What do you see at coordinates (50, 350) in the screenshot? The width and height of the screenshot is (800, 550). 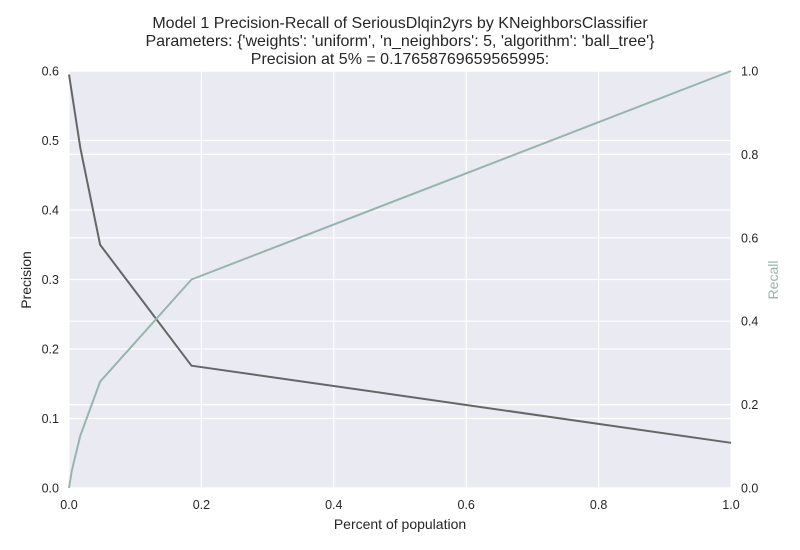 I see `y-left-tick-label: 0.2` at bounding box center [50, 350].